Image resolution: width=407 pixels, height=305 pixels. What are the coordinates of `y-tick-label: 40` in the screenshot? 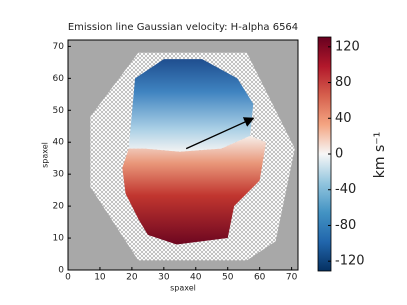 It's located at (59, 143).